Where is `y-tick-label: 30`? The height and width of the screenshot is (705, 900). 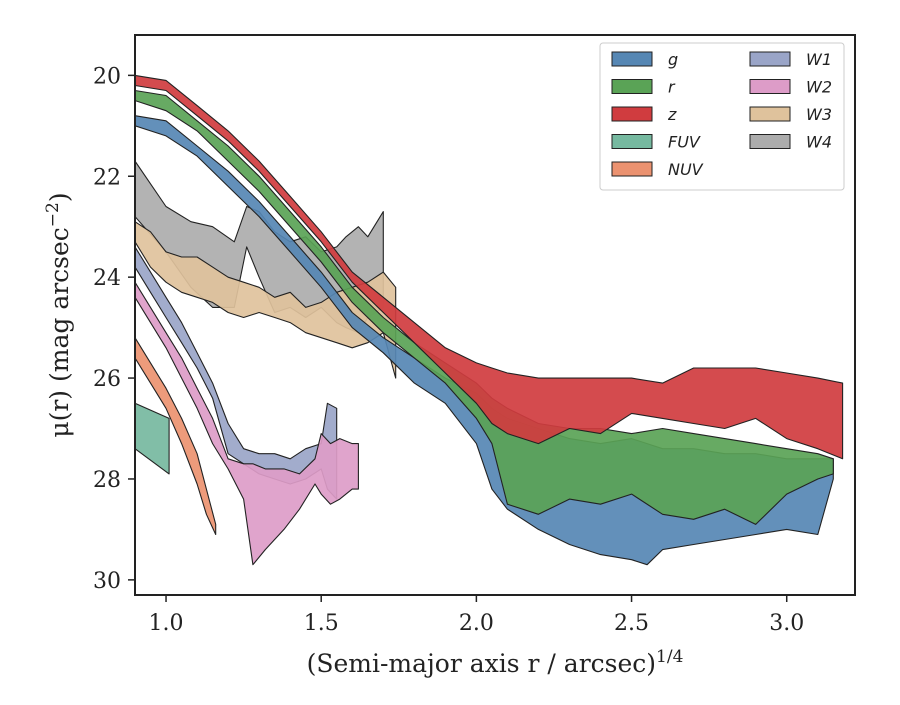 y-tick-label: 30 is located at coordinates (107, 581).